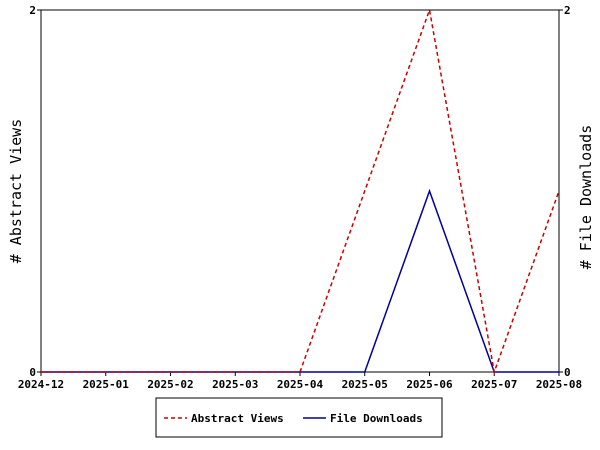 This screenshot has height=450, width=600. What do you see at coordinates (365, 384) in the screenshot?
I see `x-tick-label: 2025-05` at bounding box center [365, 384].